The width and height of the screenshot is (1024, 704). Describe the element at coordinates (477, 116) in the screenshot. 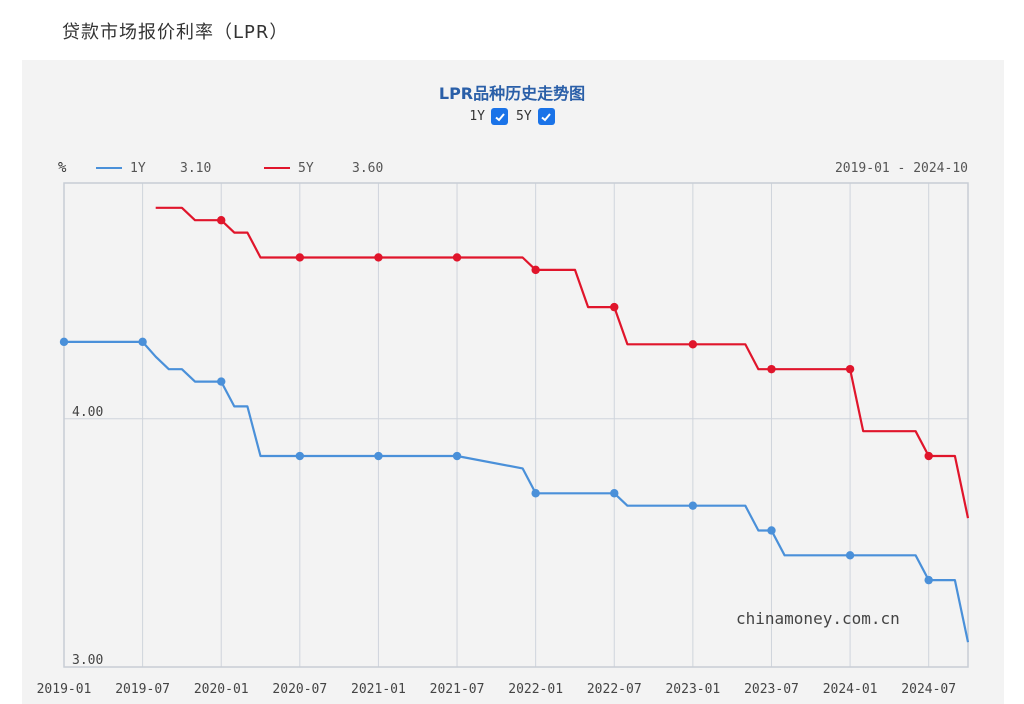

I see `toggle-1y-label: 1Y` at that location.